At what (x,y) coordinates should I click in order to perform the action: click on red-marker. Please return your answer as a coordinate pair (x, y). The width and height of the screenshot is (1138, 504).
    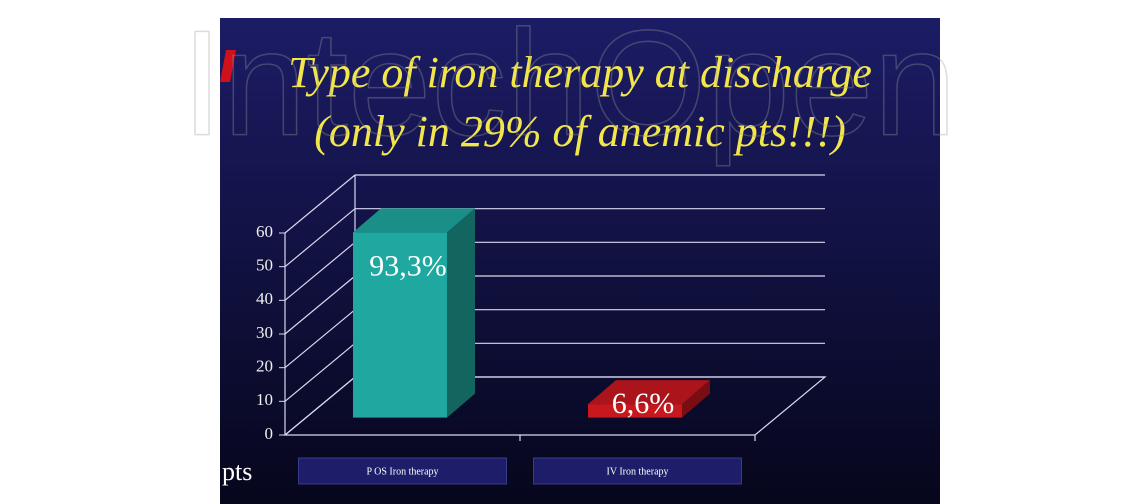
    Looking at the image, I should click on (228, 66).